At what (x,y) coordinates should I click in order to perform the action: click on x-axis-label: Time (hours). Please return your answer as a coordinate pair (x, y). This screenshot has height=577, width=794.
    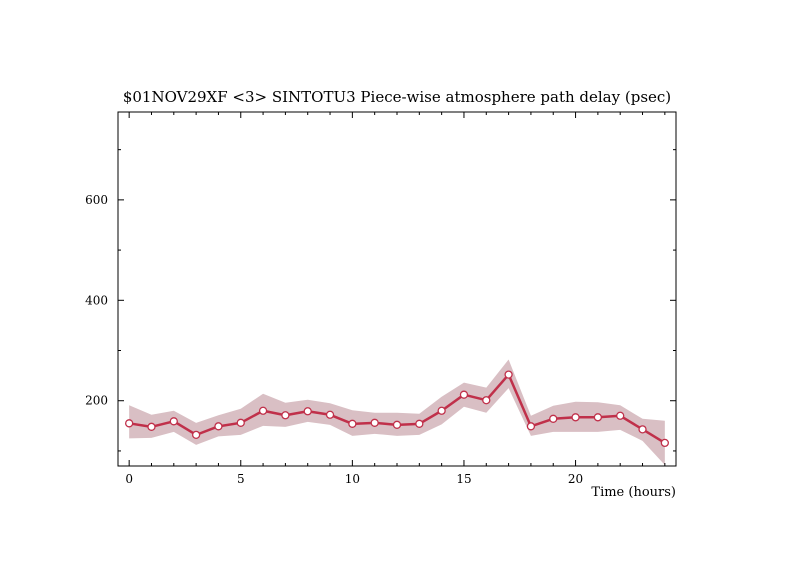
    Looking at the image, I should click on (633, 492).